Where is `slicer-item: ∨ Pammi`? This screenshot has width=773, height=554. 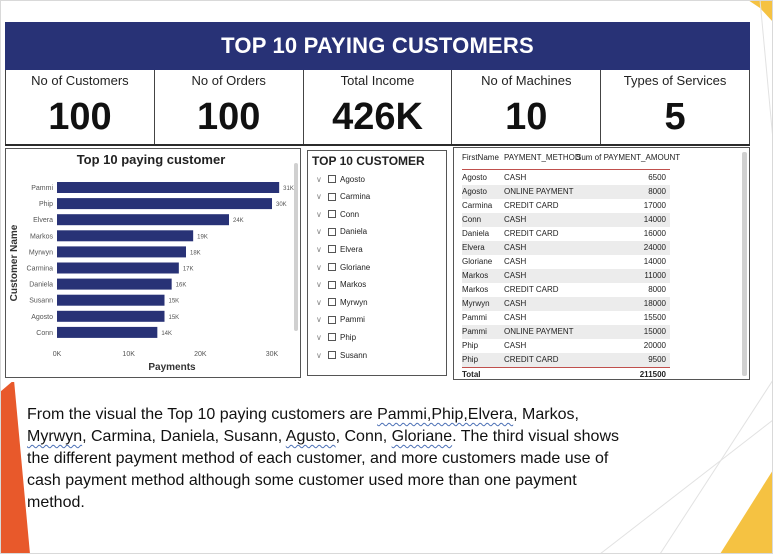
slicer-item: ∨ Pammi is located at coordinates (340, 320).